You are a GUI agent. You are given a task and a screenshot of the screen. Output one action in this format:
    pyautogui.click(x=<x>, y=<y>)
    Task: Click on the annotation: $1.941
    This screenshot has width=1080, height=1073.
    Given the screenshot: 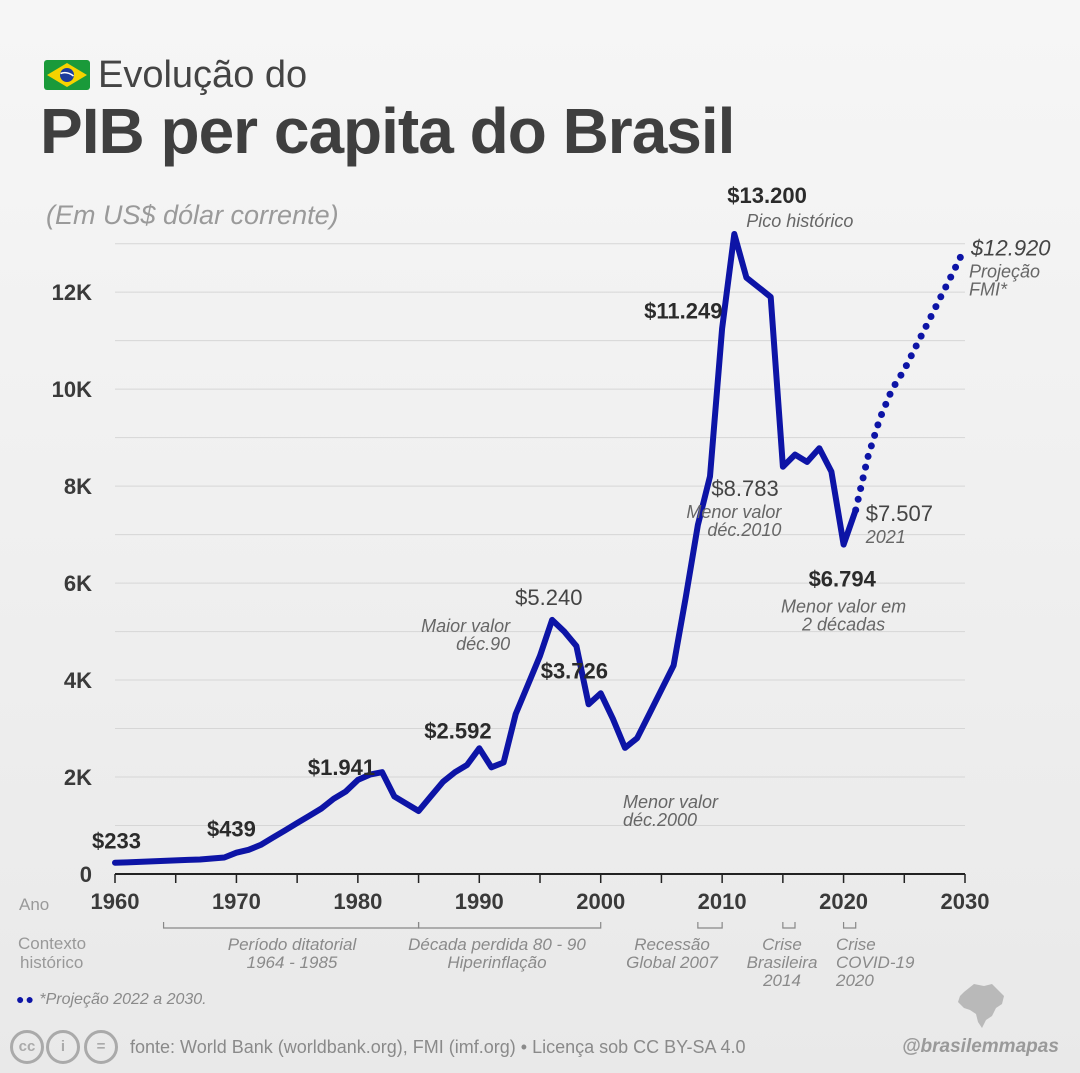 What is the action you would take?
    pyautogui.click(x=341, y=767)
    